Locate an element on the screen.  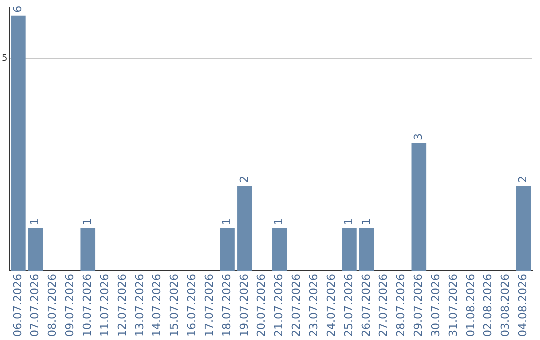
x-tick-label: 08.07.2026 is located at coordinates (53, 306).